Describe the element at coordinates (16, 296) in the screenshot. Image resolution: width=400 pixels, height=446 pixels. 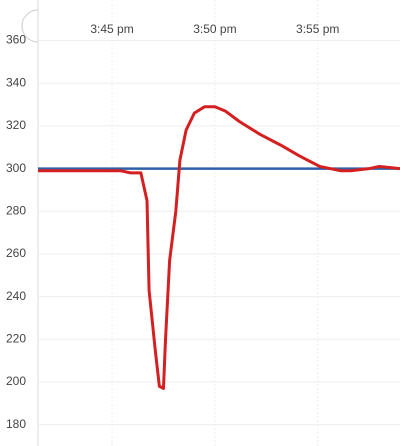
I see `y-tick-label: 240` at that location.